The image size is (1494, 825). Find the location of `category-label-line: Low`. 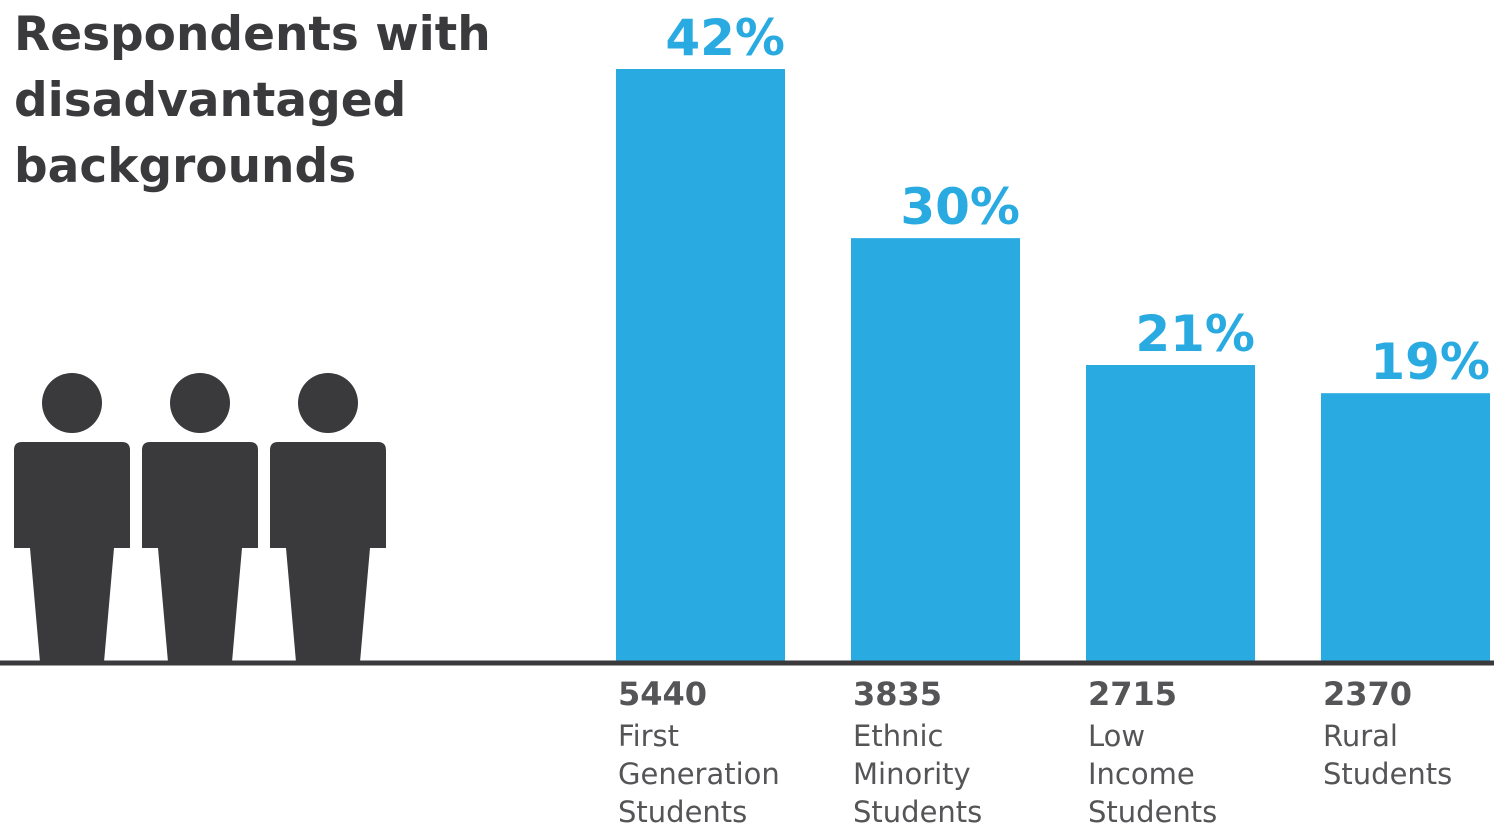

category-label-line: Low is located at coordinates (1116, 736).